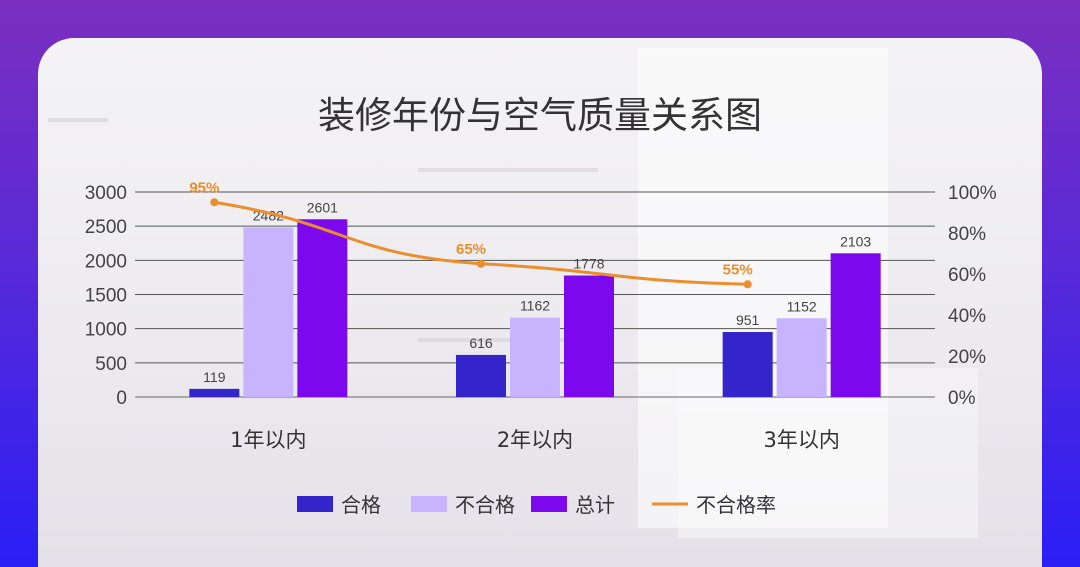 This screenshot has width=1080, height=567. Describe the element at coordinates (748, 320) in the screenshot. I see `bar-data-label: 951` at that location.